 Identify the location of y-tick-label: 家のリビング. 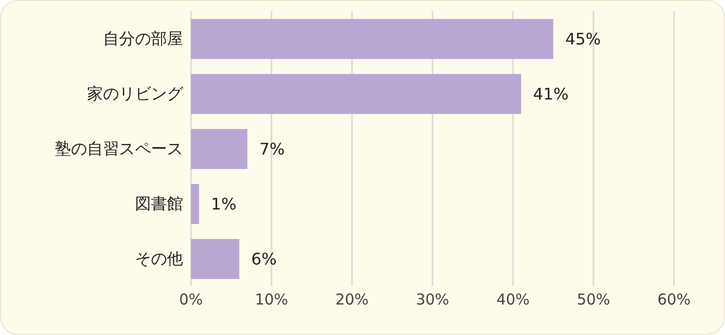
(135, 94).